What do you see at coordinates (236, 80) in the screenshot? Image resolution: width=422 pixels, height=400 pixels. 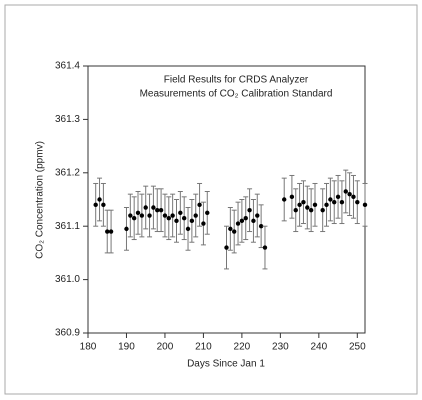 I see `chart-title: Field Results for CRDS Analyzer` at bounding box center [236, 80].